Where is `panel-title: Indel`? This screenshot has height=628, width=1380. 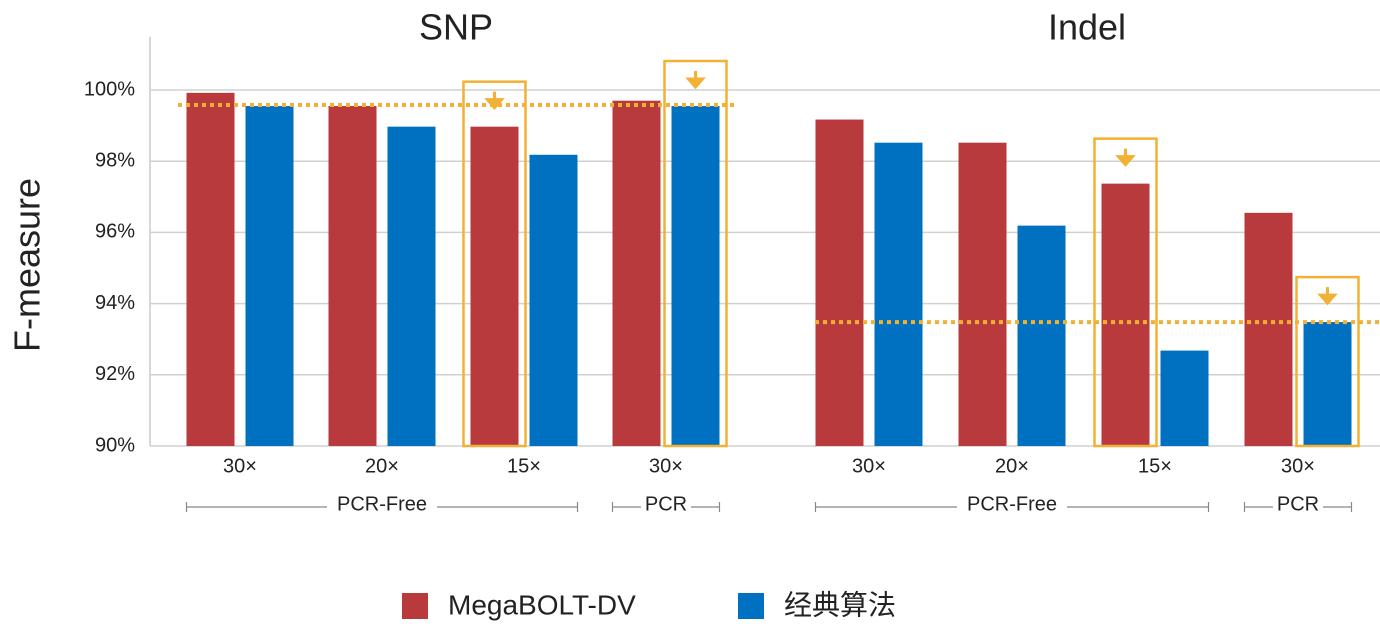 panel-title: Indel is located at coordinates (1087, 27).